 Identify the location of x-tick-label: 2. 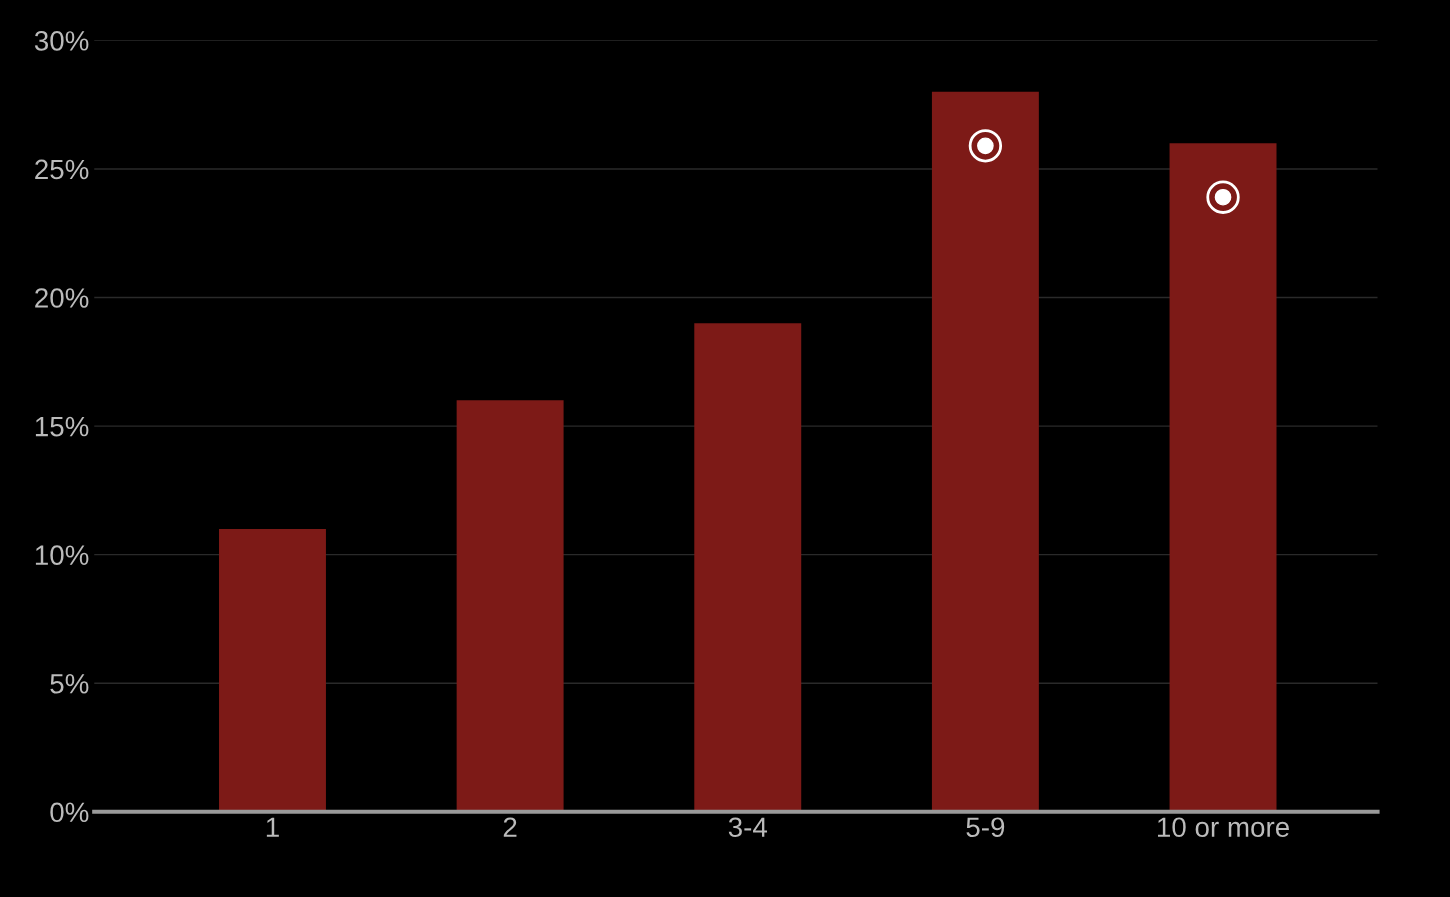
(510, 827).